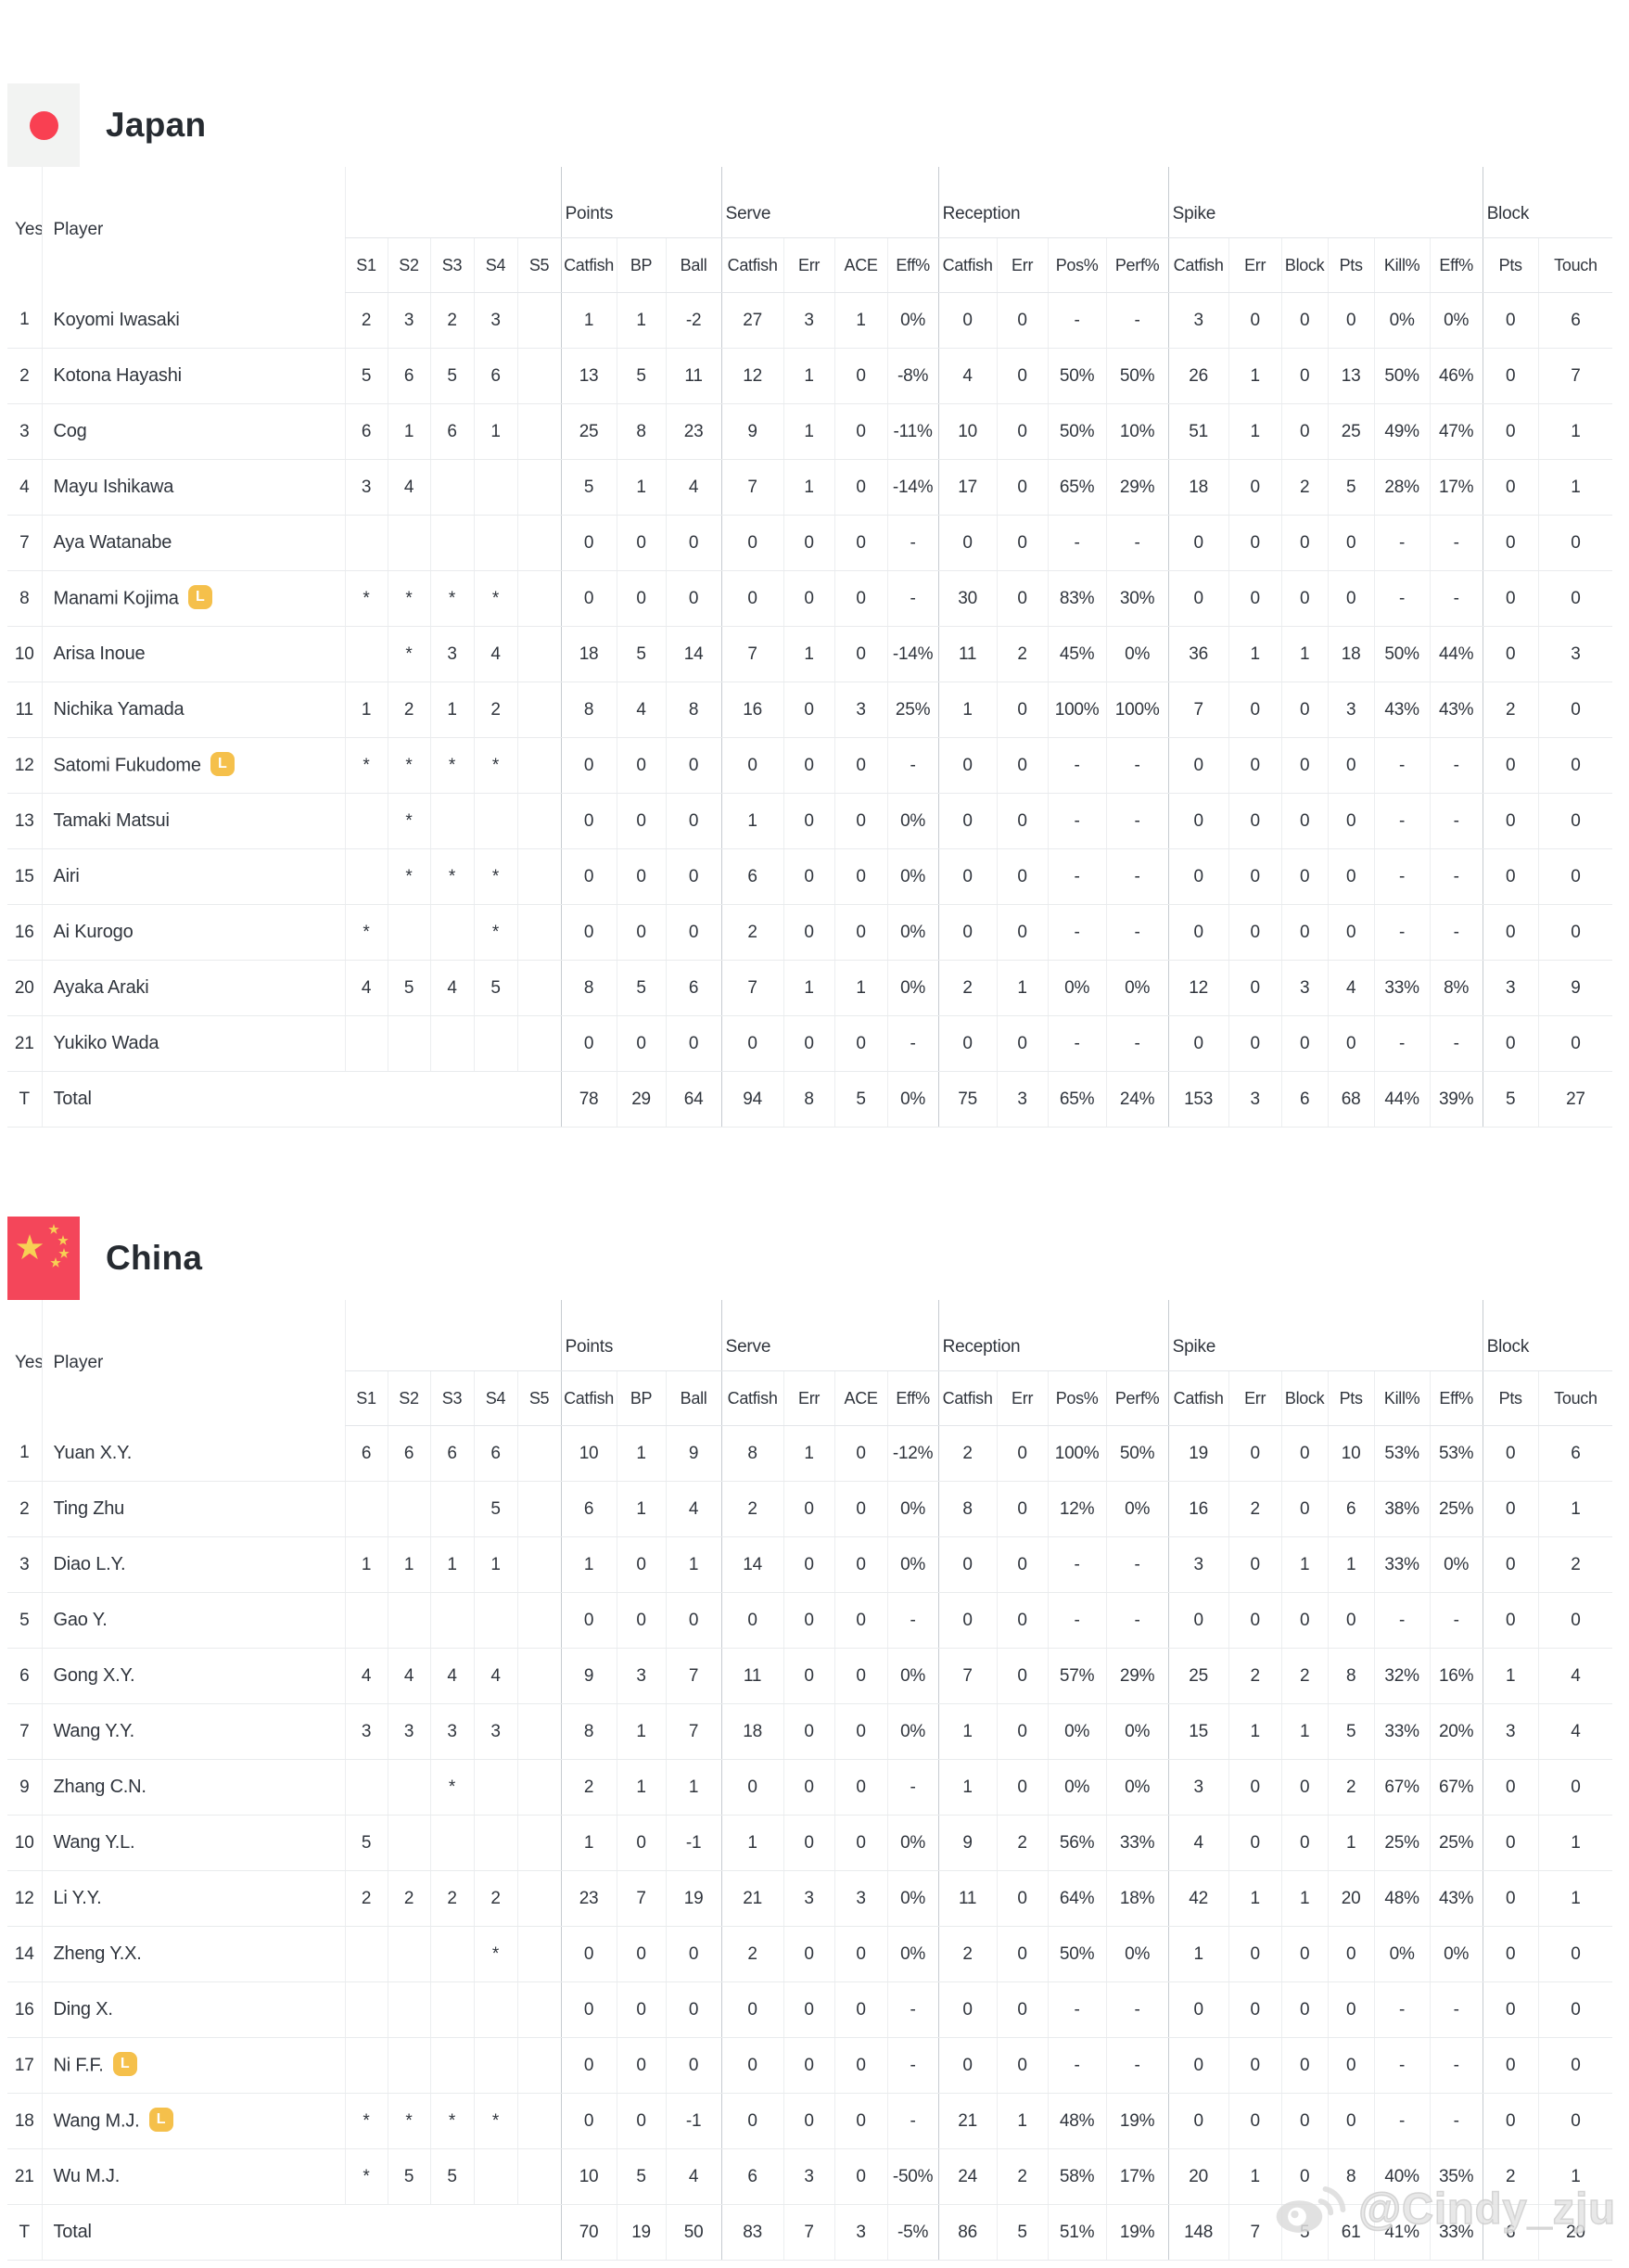  Describe the element at coordinates (112, 542) in the screenshot. I see `player-name: Aya Watanabe` at that location.